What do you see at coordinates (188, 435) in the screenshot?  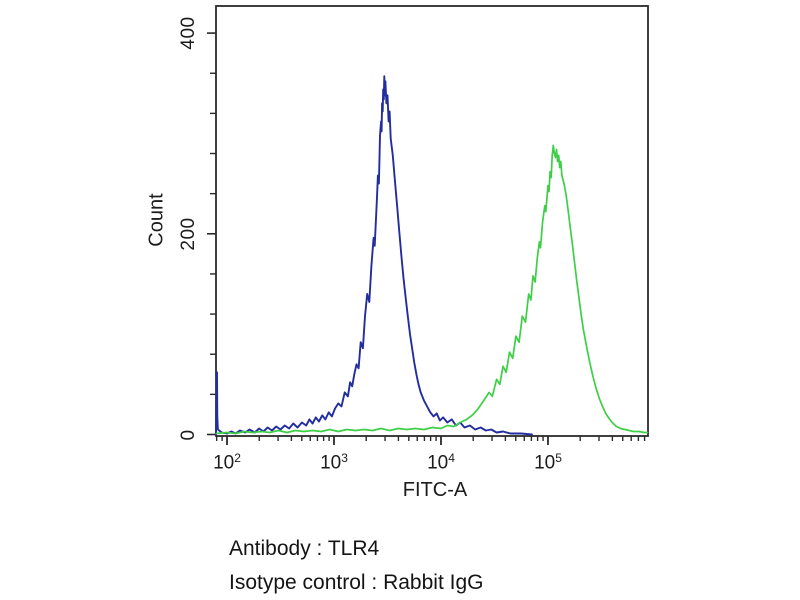 I see `y-tick-label-0: 0` at bounding box center [188, 435].